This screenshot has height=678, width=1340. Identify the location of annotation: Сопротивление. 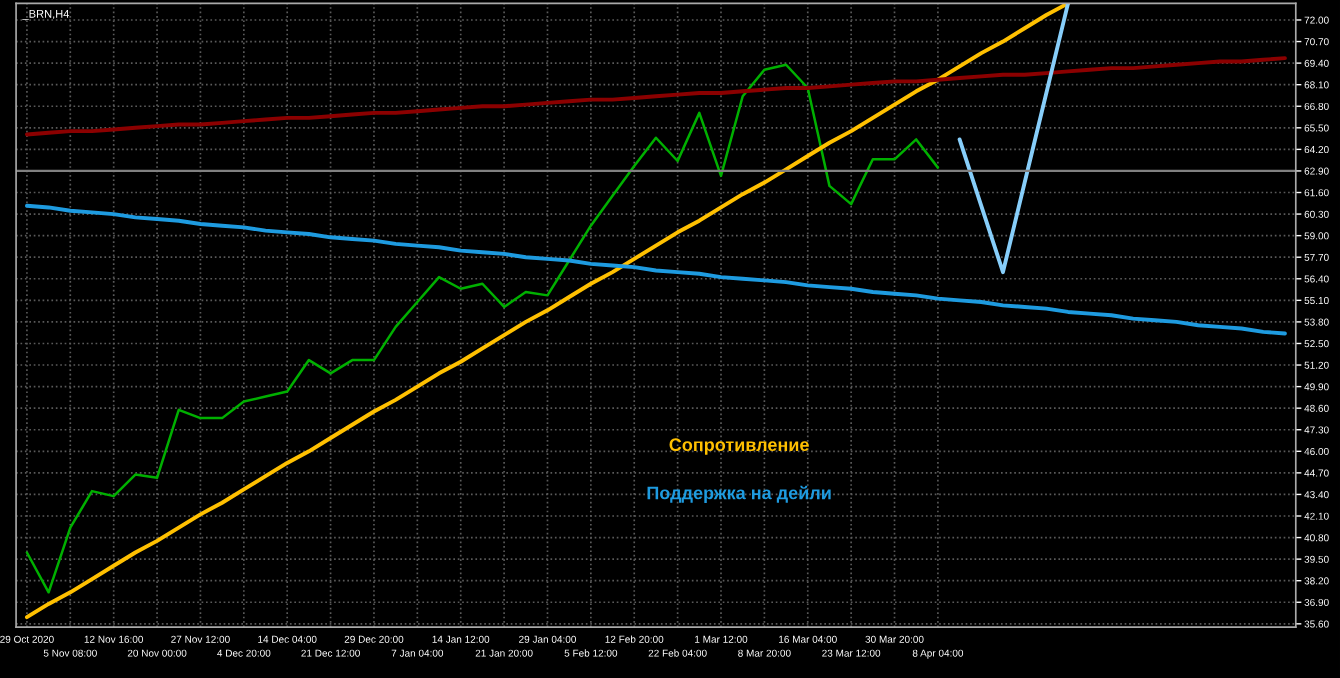
(739, 446).